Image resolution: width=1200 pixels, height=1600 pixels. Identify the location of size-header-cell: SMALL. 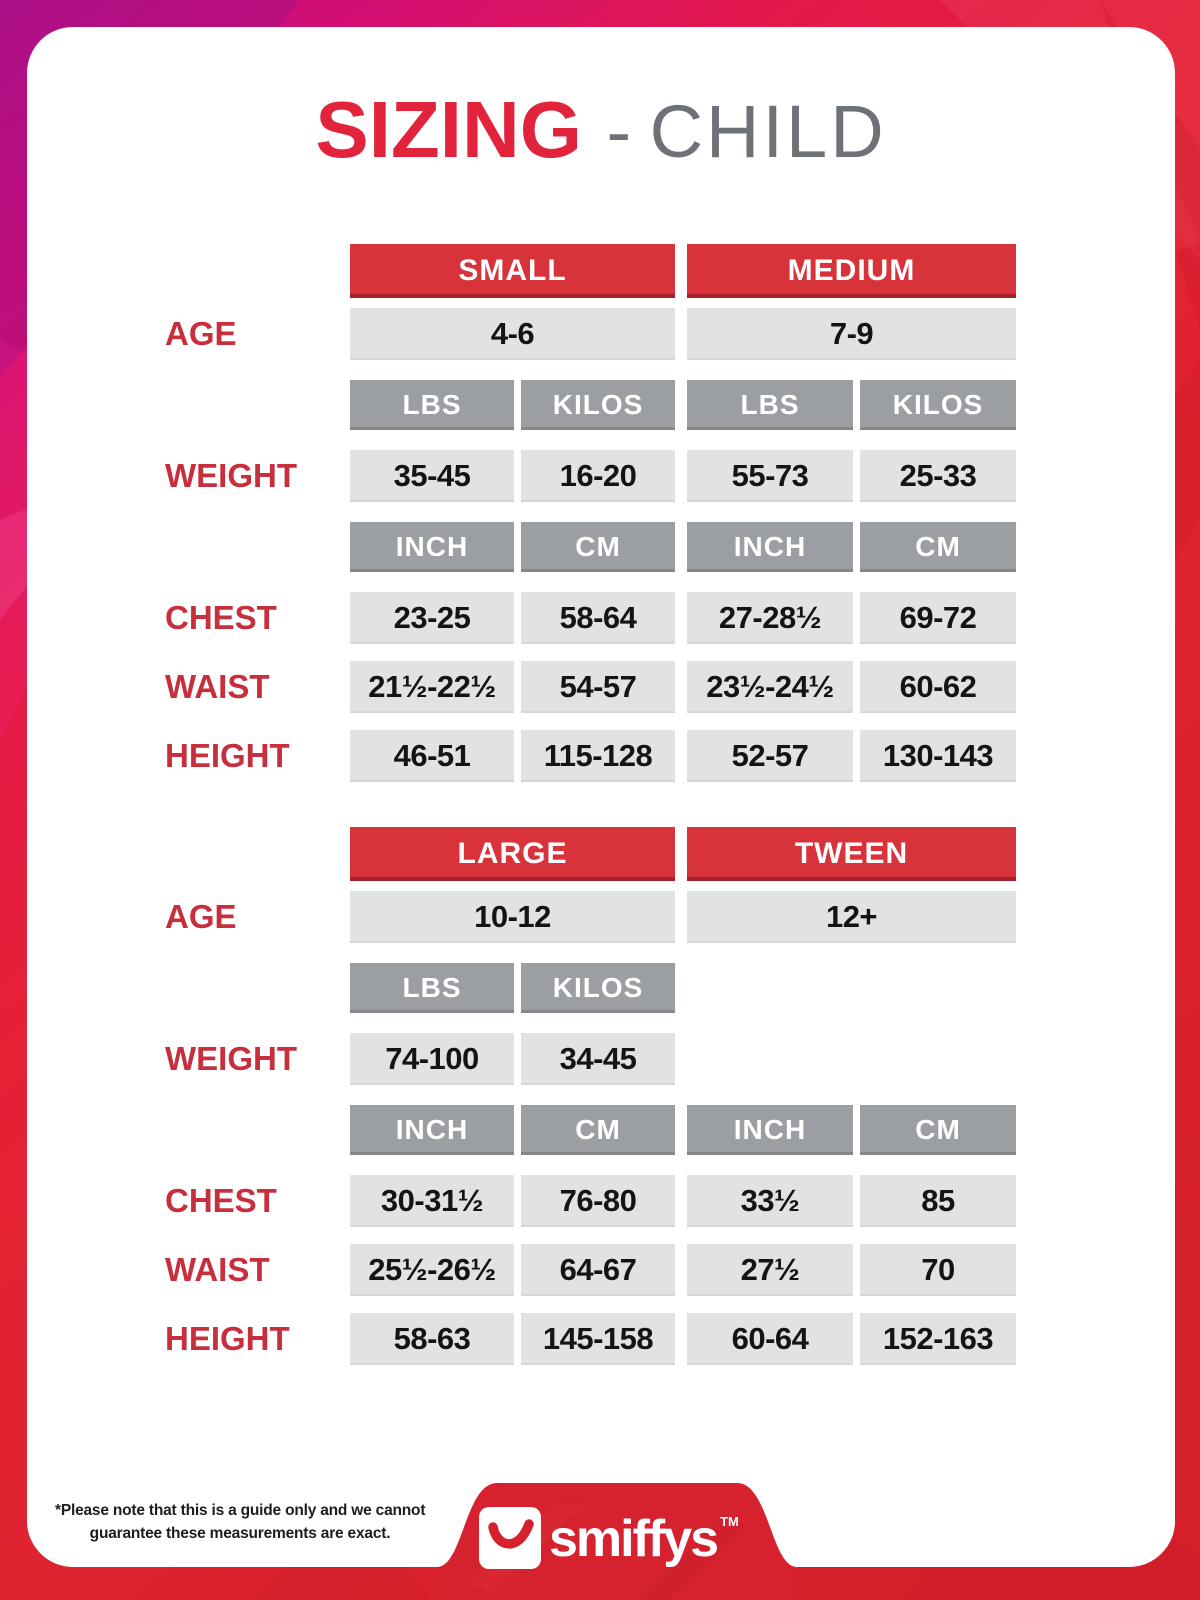
(512, 271).